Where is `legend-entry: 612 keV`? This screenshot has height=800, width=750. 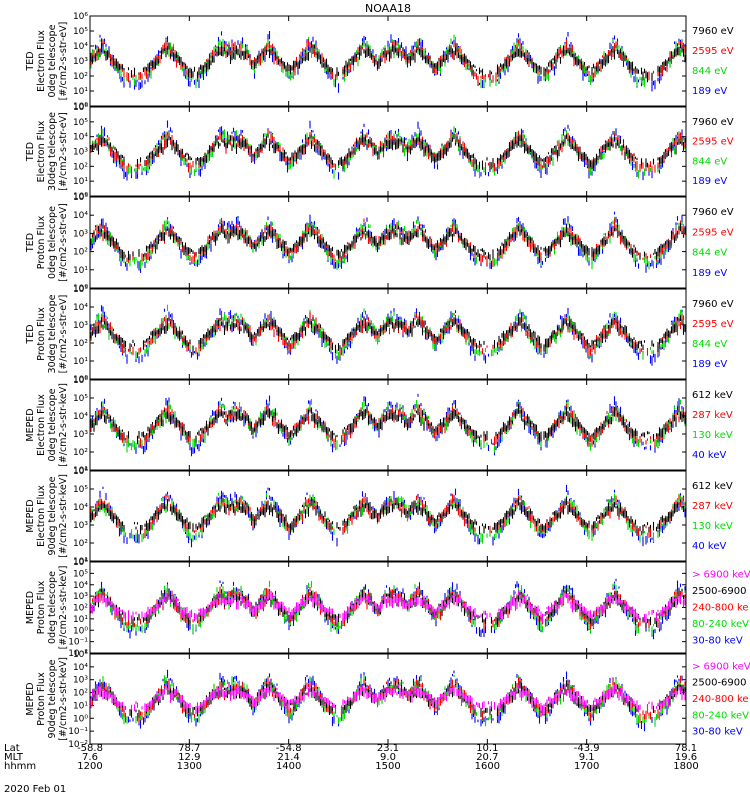 legend-entry: 612 keV is located at coordinates (712, 395).